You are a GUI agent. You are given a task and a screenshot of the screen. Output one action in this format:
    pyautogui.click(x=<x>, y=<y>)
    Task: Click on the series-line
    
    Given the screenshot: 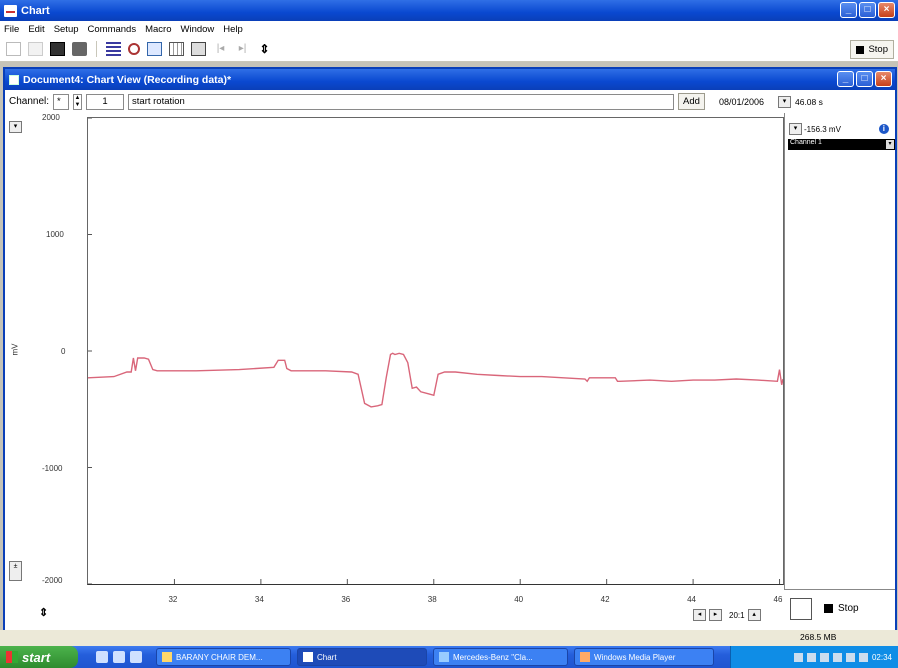 What is the action you would take?
    pyautogui.click(x=435, y=380)
    